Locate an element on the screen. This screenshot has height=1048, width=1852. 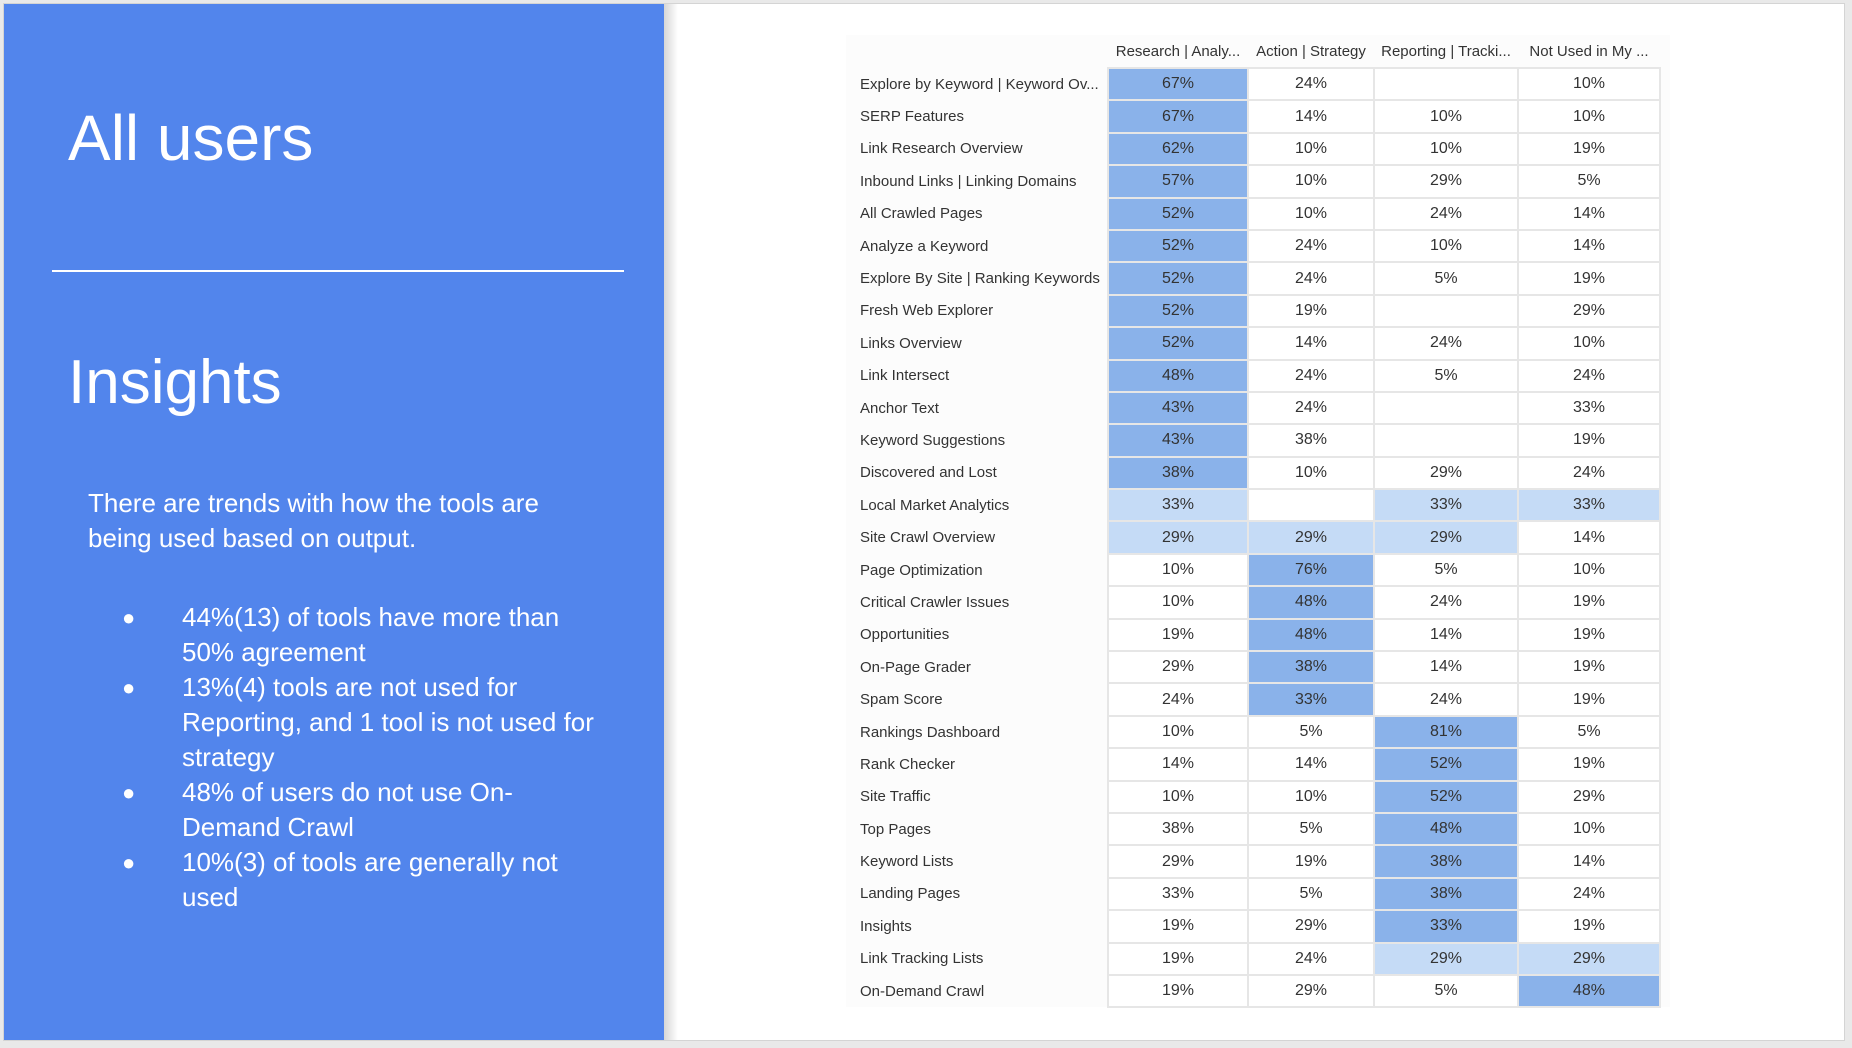
table-row: Analyze a Keyword 52% 24% 10% 14% is located at coordinates (1253, 246).